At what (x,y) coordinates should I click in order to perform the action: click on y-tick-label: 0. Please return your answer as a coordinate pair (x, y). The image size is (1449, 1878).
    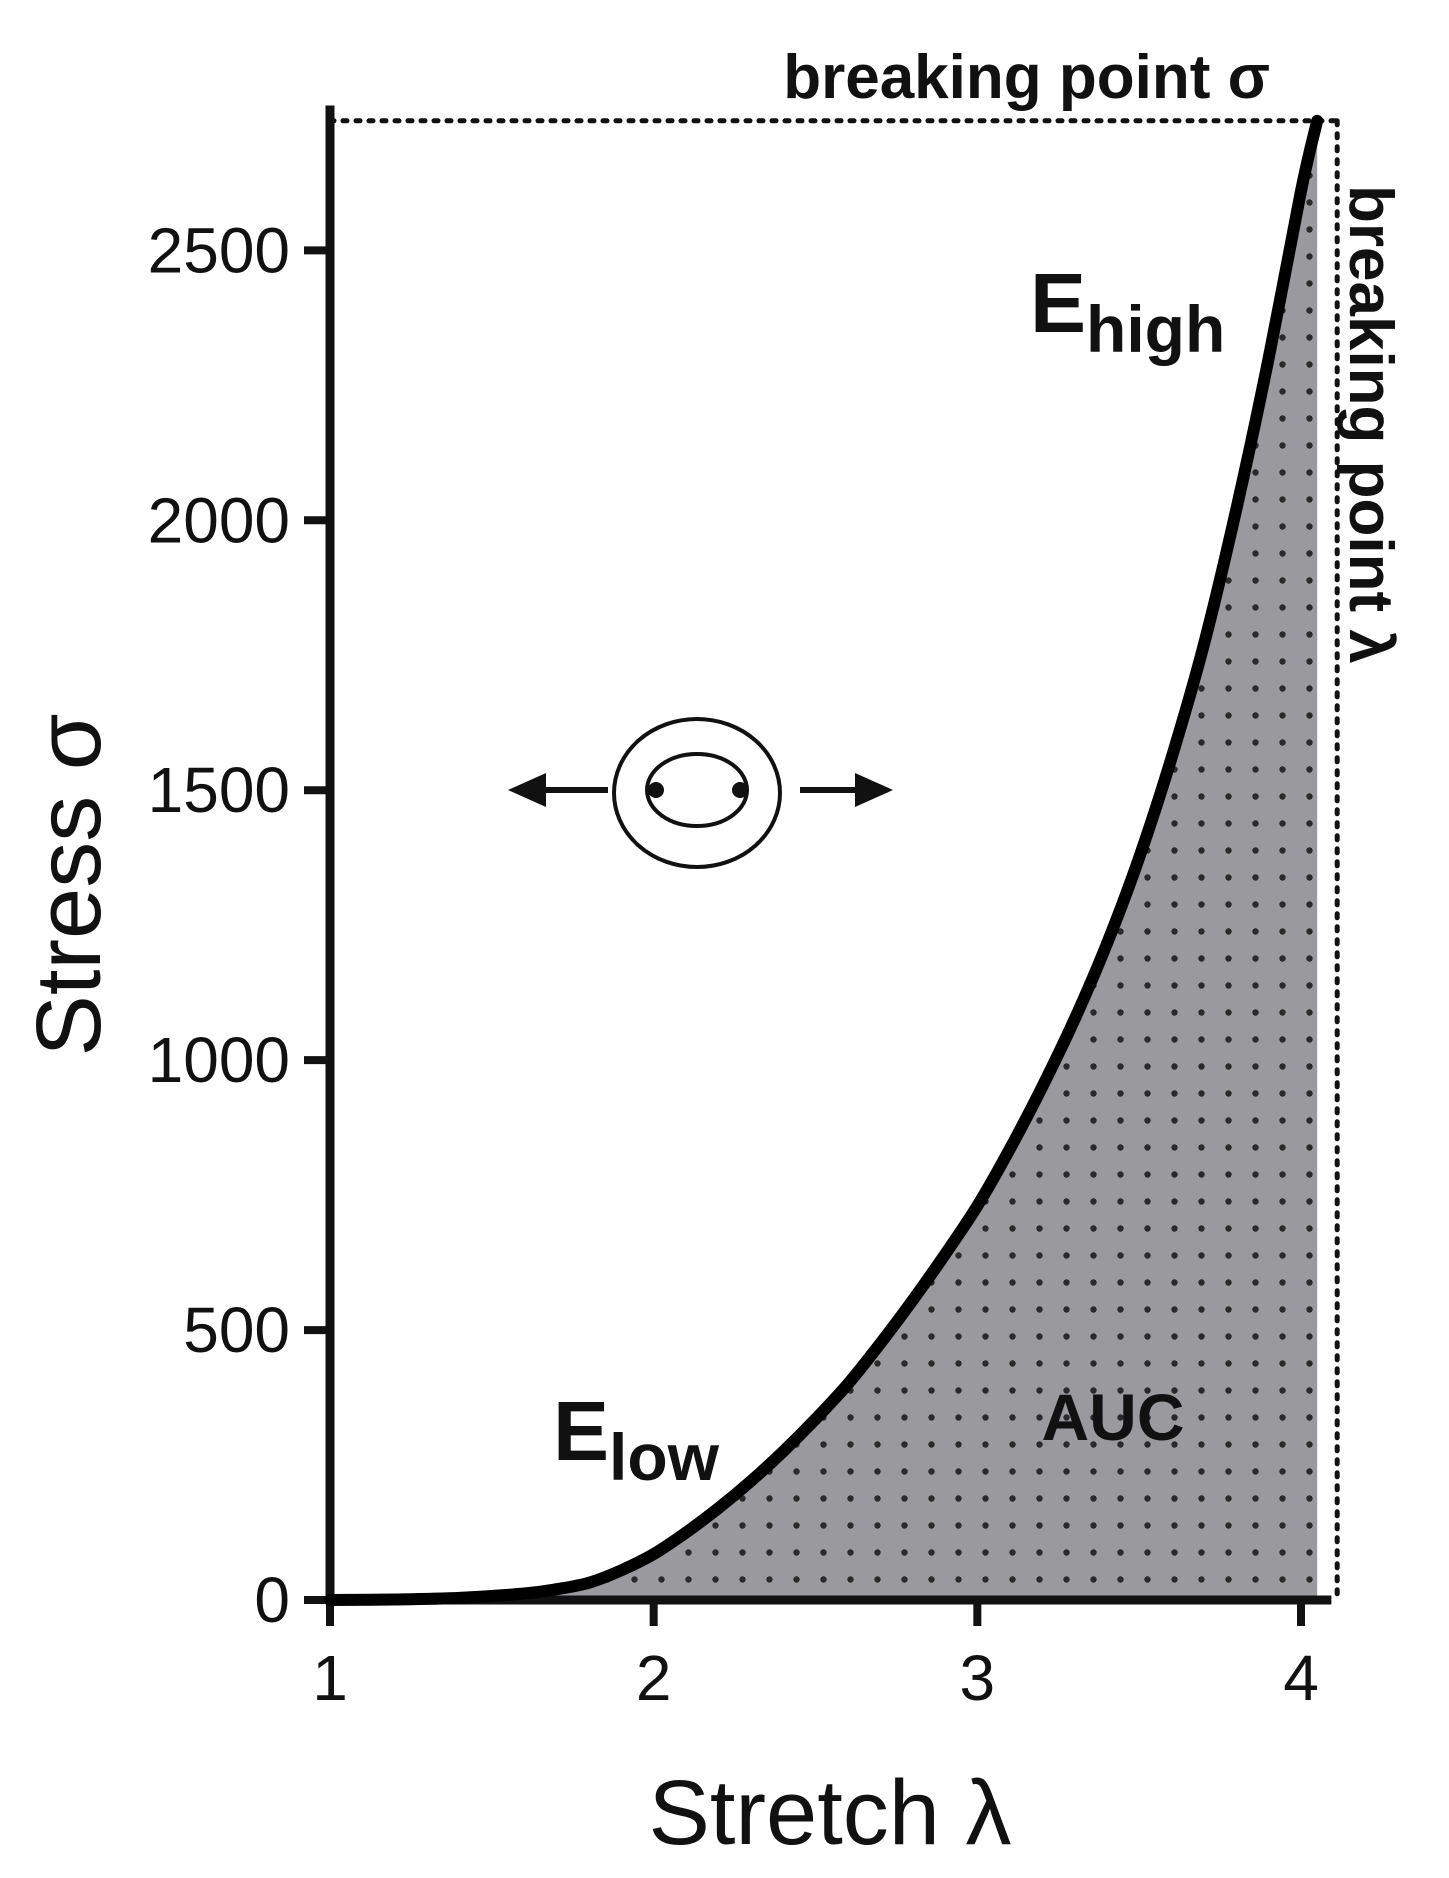
    Looking at the image, I should click on (272, 1600).